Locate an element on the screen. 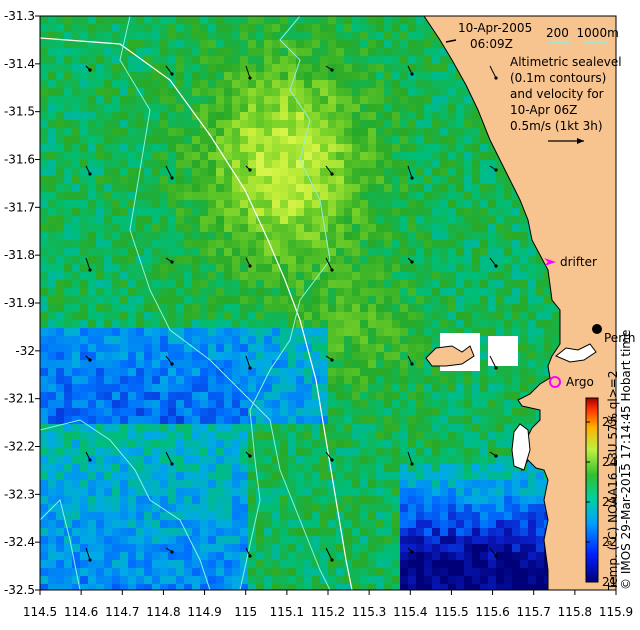  velocity-arrow is located at coordinates (248, 362).